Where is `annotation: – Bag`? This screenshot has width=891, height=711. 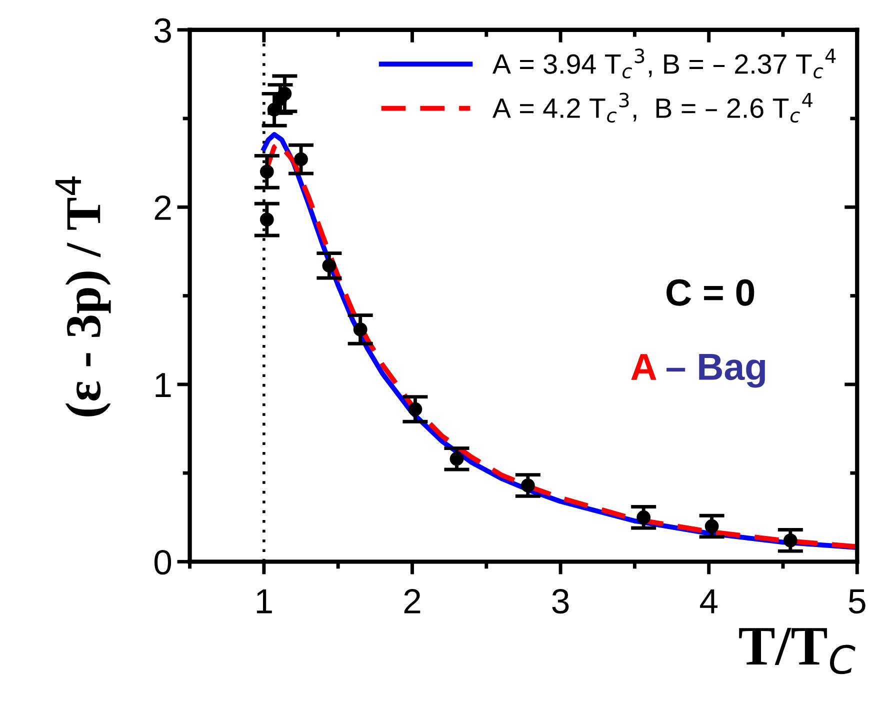 annotation: – Bag is located at coordinates (715, 371).